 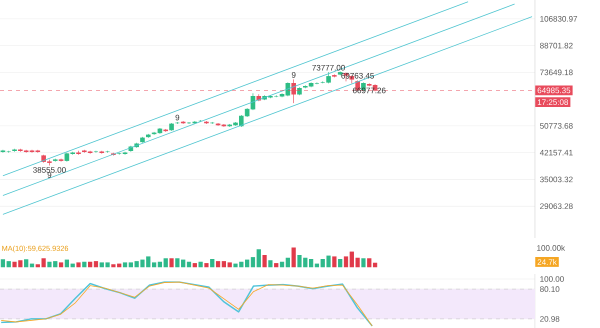 What do you see at coordinates (556, 126) in the screenshot?
I see `y-tick-label: 50773.68` at bounding box center [556, 126].